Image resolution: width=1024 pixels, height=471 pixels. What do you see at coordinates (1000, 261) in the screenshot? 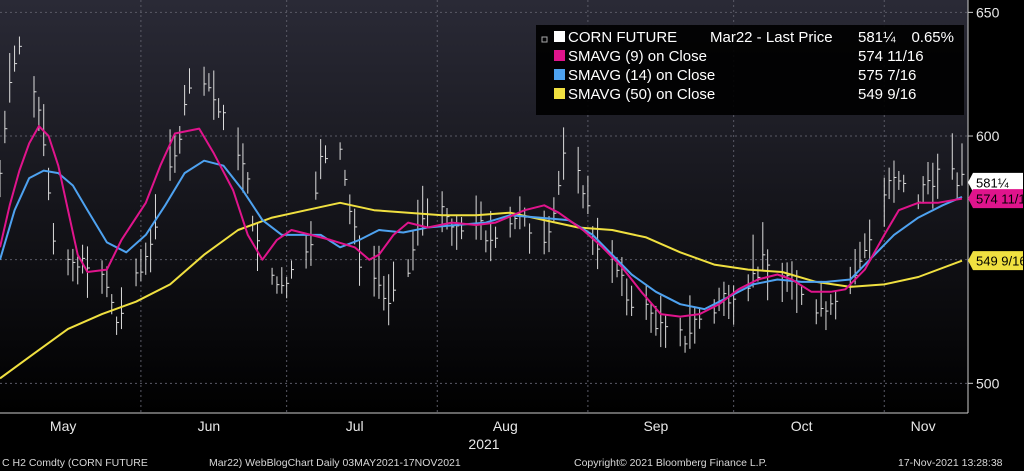
I see `last-value-text: 549 9/16` at bounding box center [1000, 261].